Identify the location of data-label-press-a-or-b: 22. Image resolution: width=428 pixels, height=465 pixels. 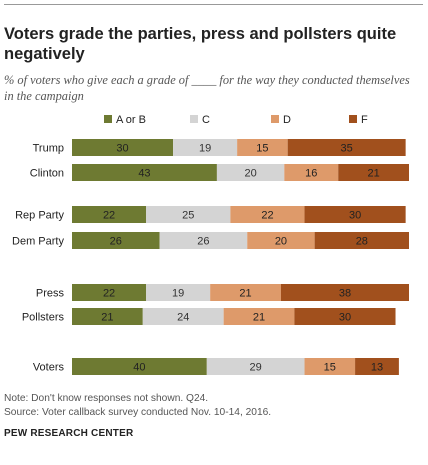
(109, 294).